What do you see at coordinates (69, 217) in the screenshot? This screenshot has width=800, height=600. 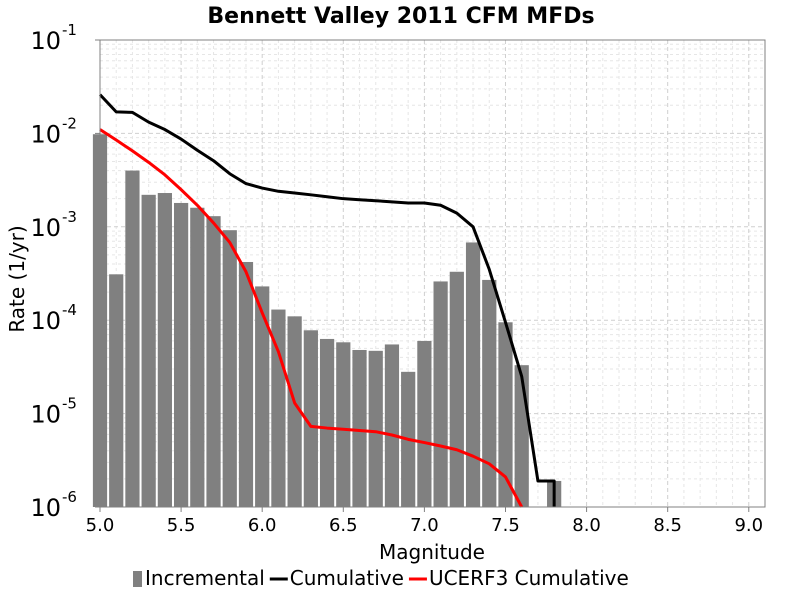 I see `y-tick-exponent: -3` at bounding box center [69, 217].